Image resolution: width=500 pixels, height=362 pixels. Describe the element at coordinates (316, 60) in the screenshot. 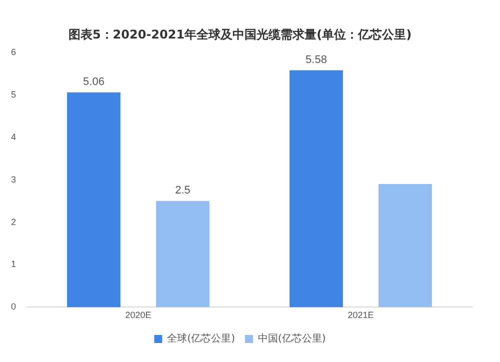

I see `data-label: 5.58` at that location.